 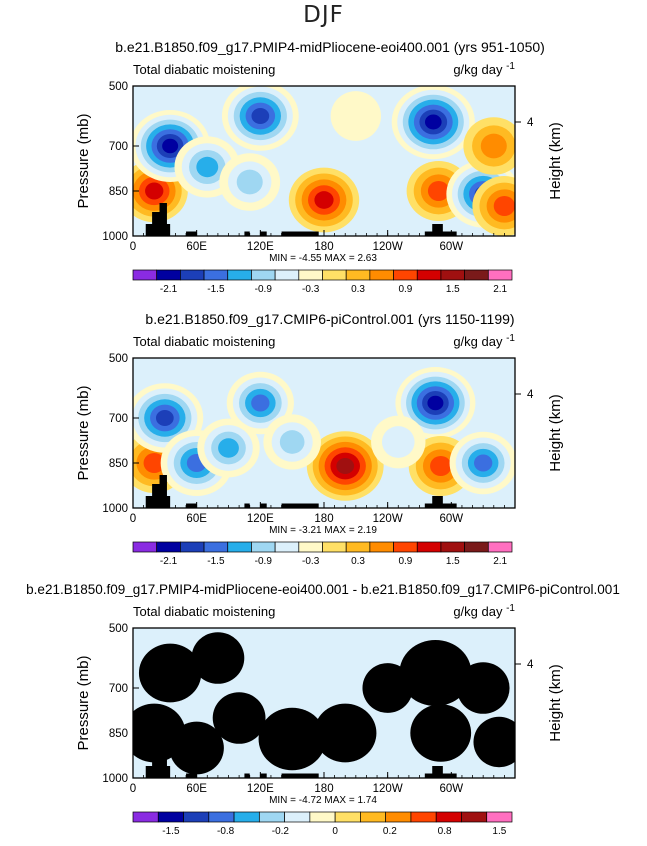 I want to click on units-text: g/kg day, so click(x=479, y=69).